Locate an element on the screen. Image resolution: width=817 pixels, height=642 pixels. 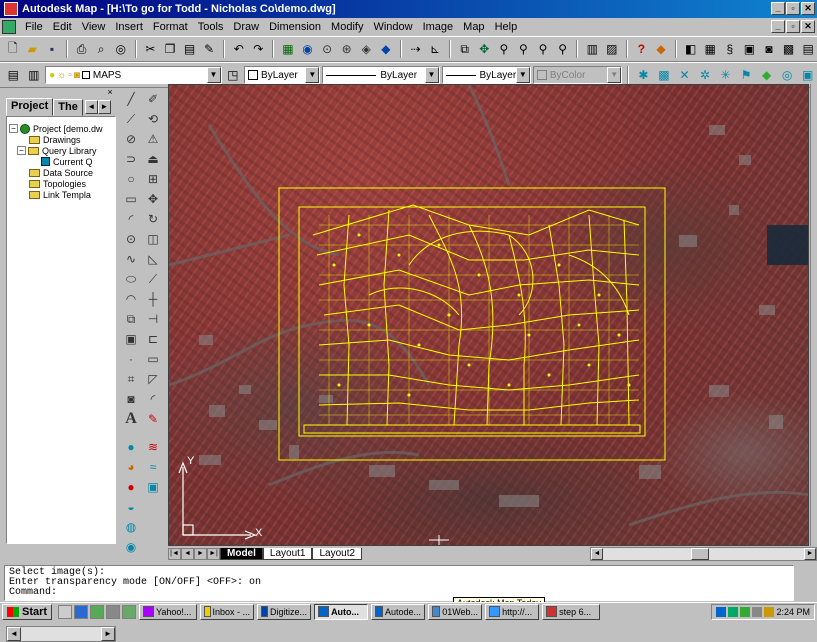
tree-item-link-templates: Link Templa is located at coordinates (60, 194).